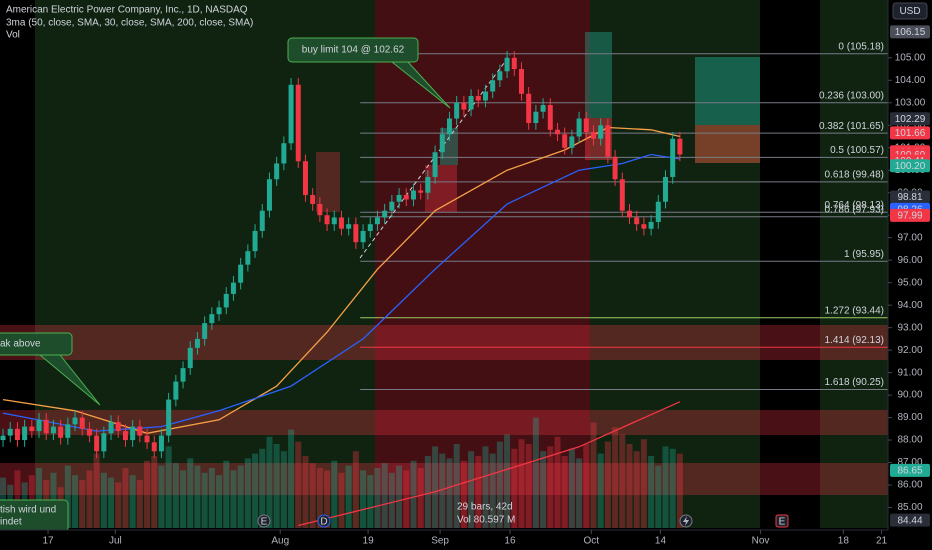 Image resolution: width=932 pixels, height=550 pixels. Describe the element at coordinates (20, 344) in the screenshot. I see `callout-text: ak above` at that location.